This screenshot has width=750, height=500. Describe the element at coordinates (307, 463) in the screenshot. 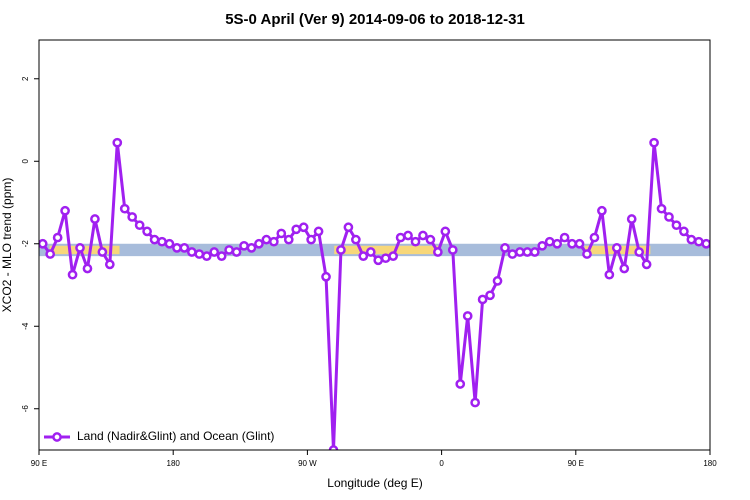

I see `x-tick-label: 90 W` at that location.